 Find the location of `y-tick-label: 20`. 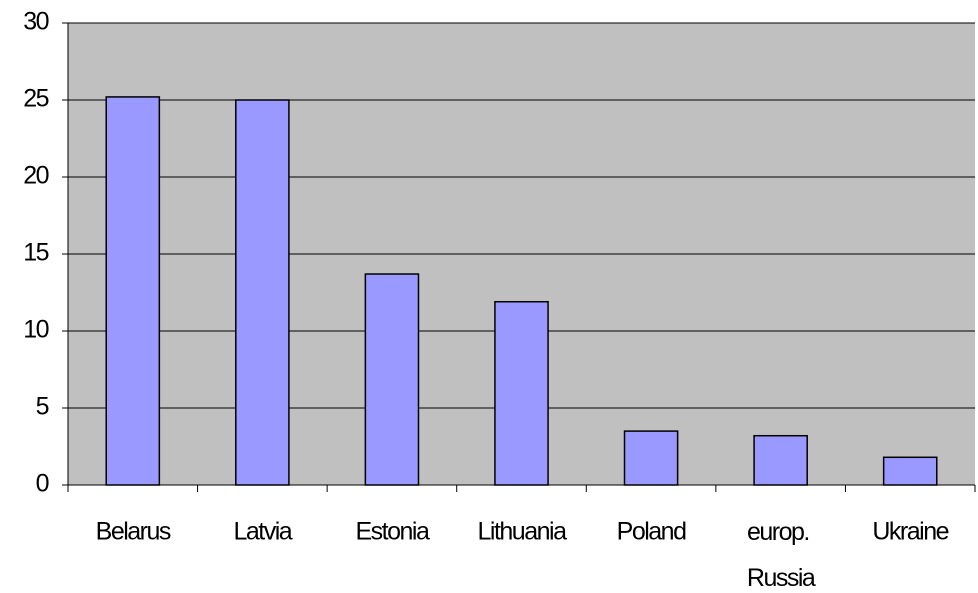

y-tick-label: 20 is located at coordinates (35, 176).